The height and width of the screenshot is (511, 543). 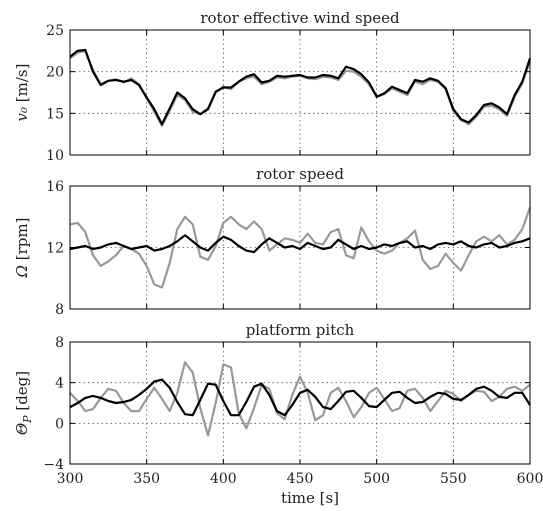 What do you see at coordinates (310, 498) in the screenshot?
I see `x-axis-label: time [s]` at bounding box center [310, 498].